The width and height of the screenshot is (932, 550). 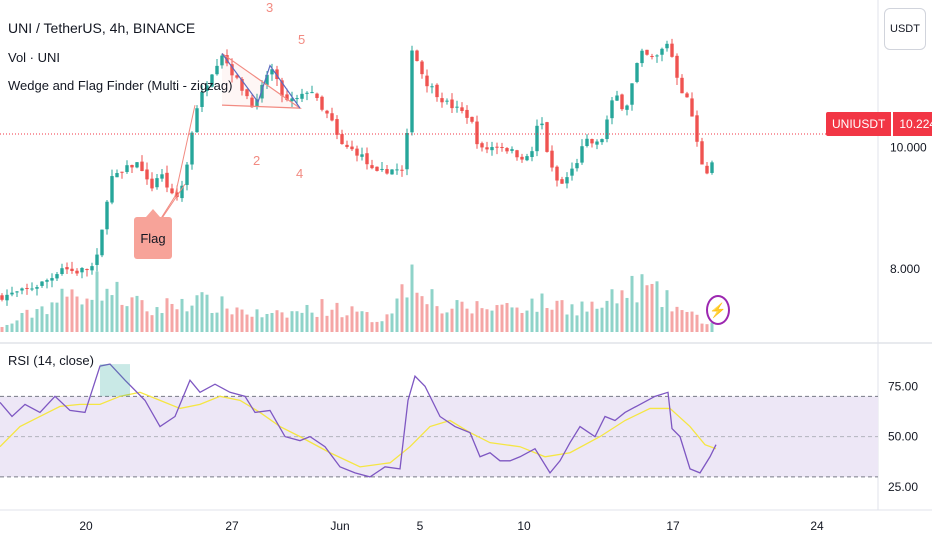 I want to click on rsi-legend: RSI (14, close), so click(x=51, y=360).